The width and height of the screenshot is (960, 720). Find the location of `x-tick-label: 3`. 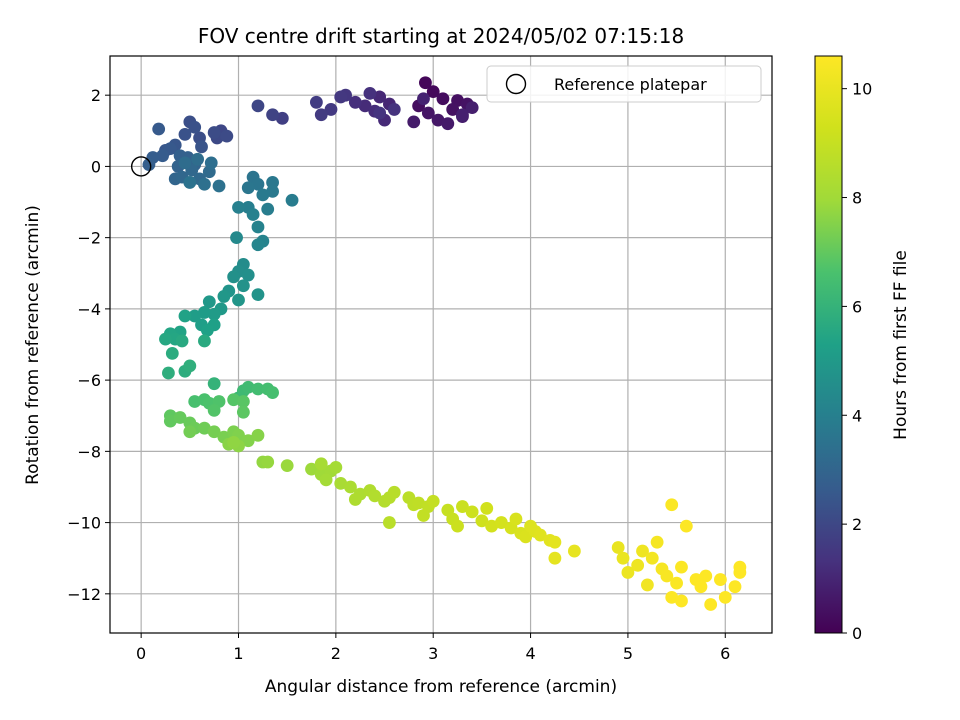

x-tick-label: 3 is located at coordinates (433, 653).